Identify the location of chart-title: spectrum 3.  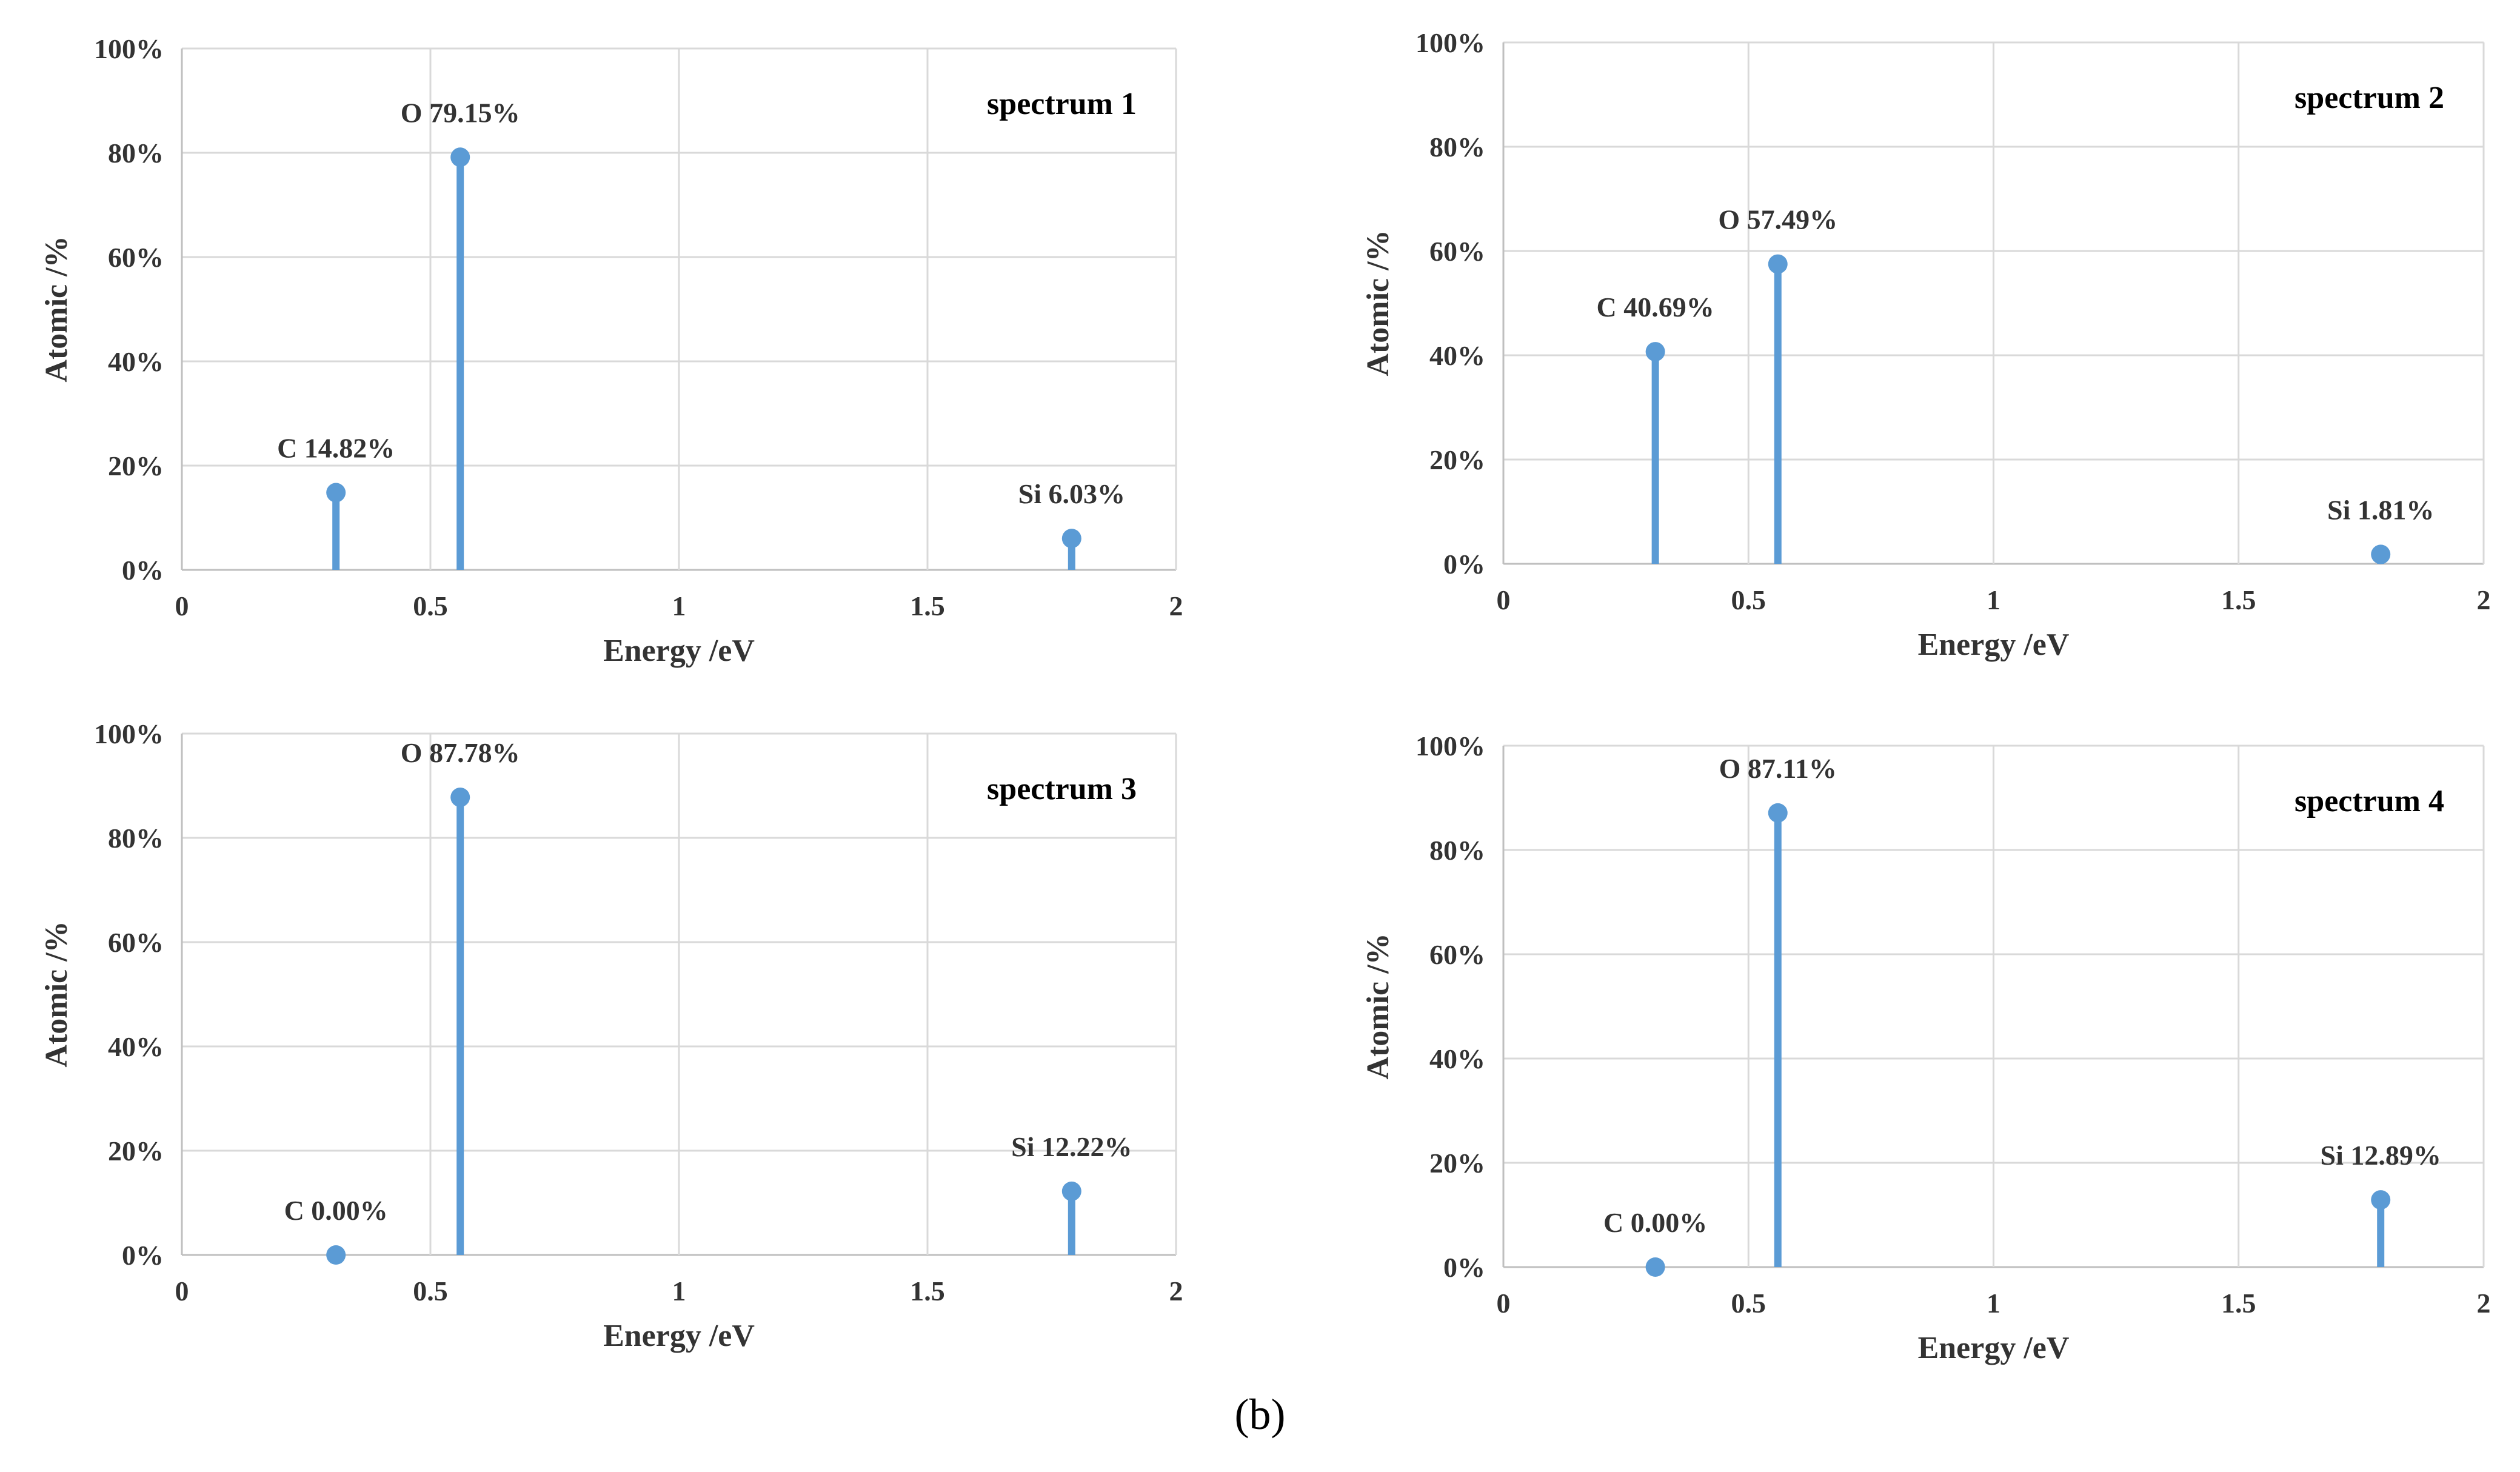
(1062, 789).